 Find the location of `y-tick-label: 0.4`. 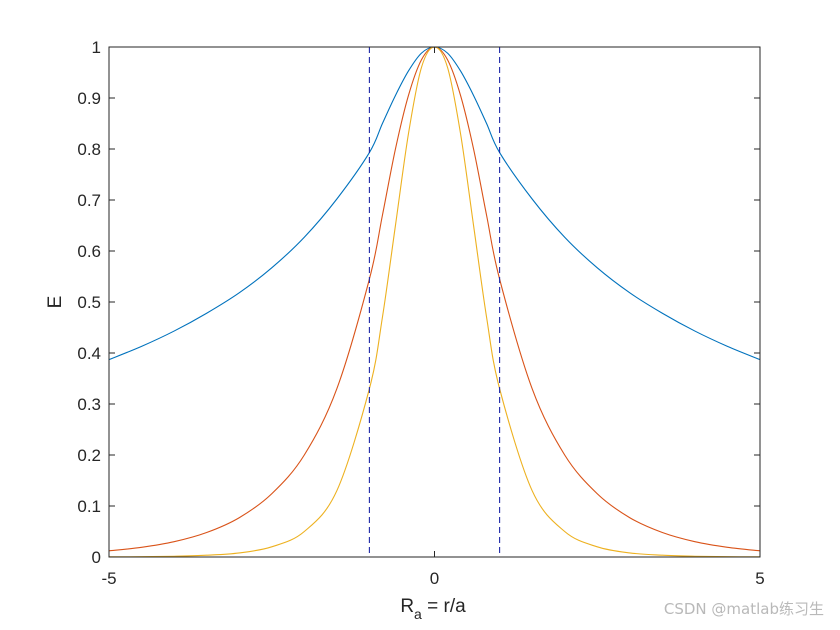

y-tick-label: 0.4 is located at coordinates (89, 353).